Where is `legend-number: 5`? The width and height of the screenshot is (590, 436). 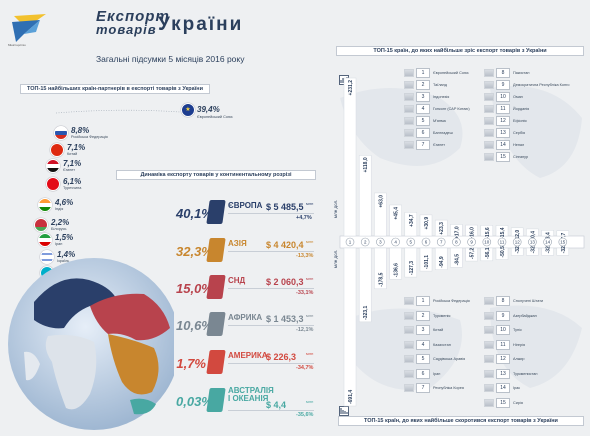 legend-number: 5 is located at coordinates (423, 121).